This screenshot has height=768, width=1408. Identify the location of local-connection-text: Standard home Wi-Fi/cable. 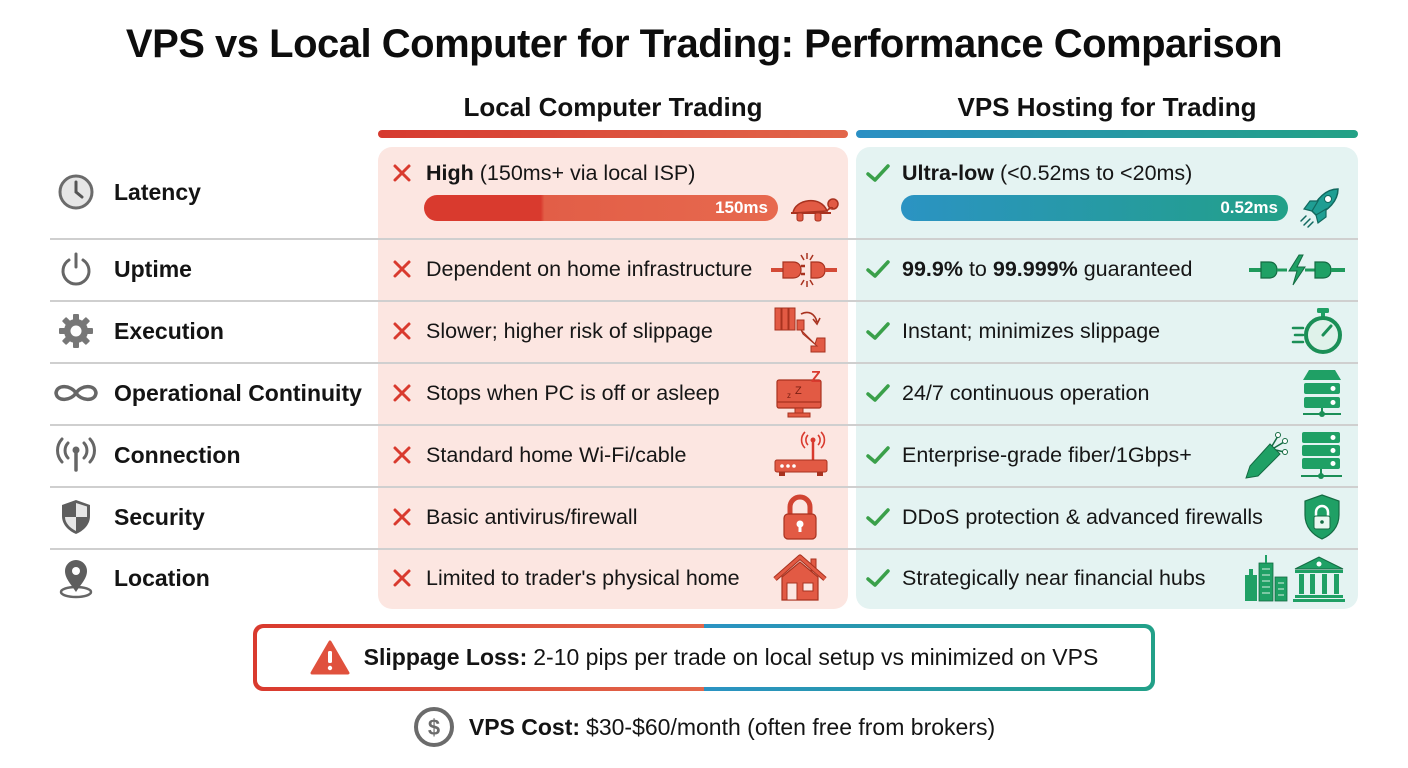
(556, 454).